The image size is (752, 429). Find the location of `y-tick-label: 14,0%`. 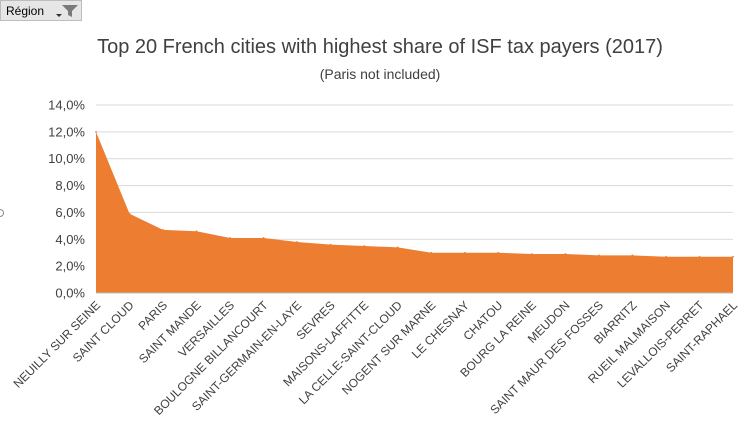

y-tick-label: 14,0% is located at coordinates (66, 105).